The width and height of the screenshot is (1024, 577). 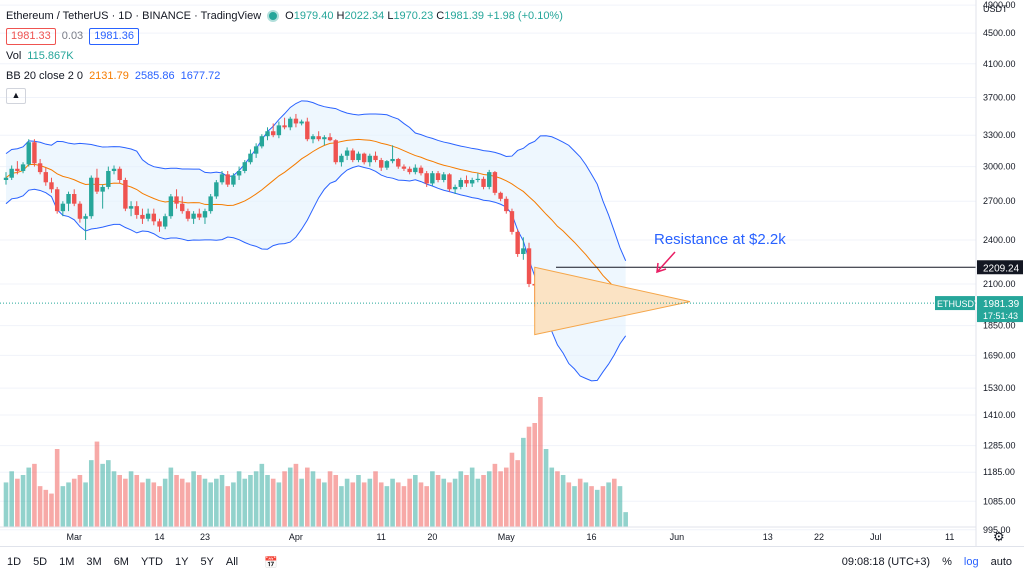 I want to click on clock-readout: 09:08:18 (UTC+3), so click(x=886, y=562).